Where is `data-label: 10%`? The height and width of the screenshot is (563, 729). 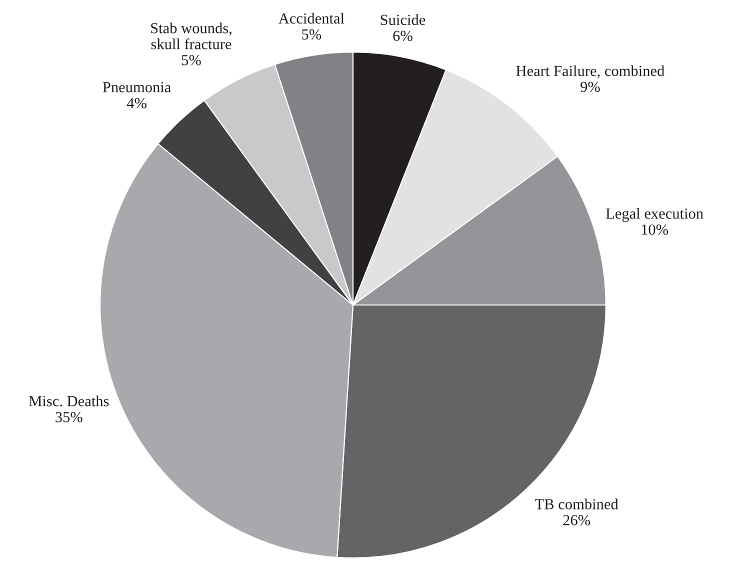
data-label: 10% is located at coordinates (655, 229).